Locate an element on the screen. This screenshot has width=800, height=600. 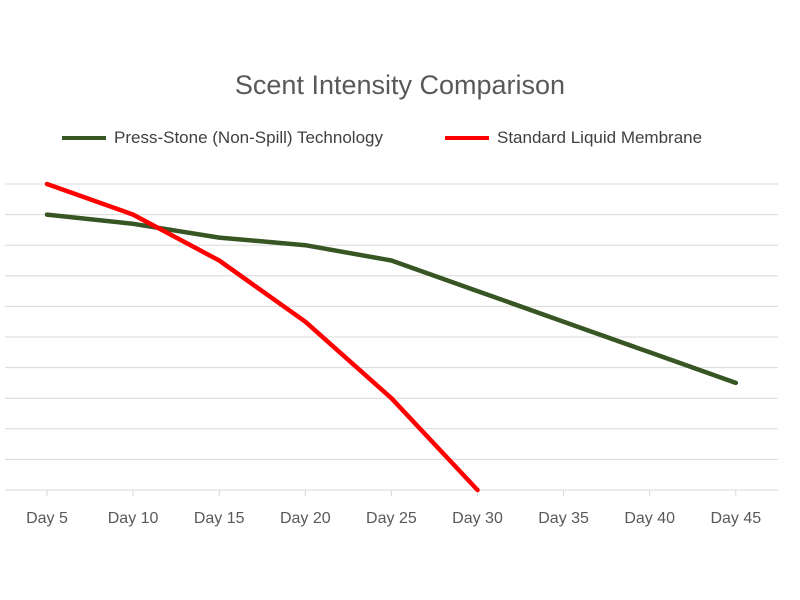
legend-label-press-stone: Press-Stone (Non-Spill) Technology is located at coordinates (248, 137).